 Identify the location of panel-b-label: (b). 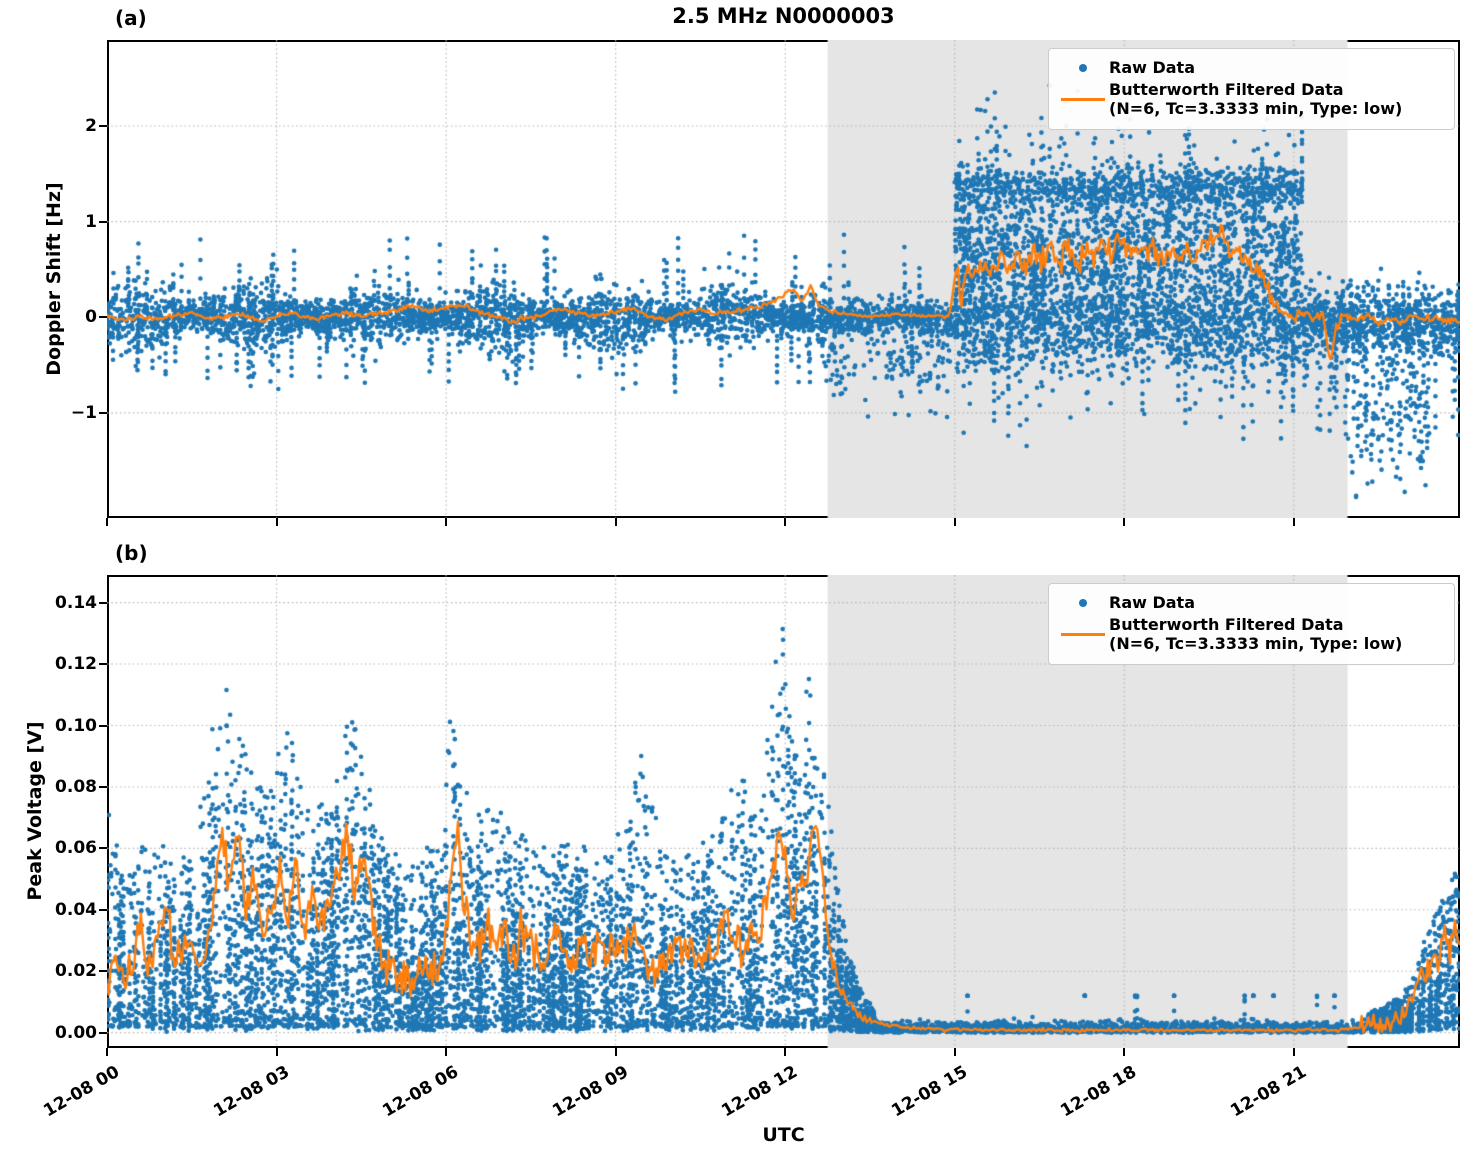
(131, 553).